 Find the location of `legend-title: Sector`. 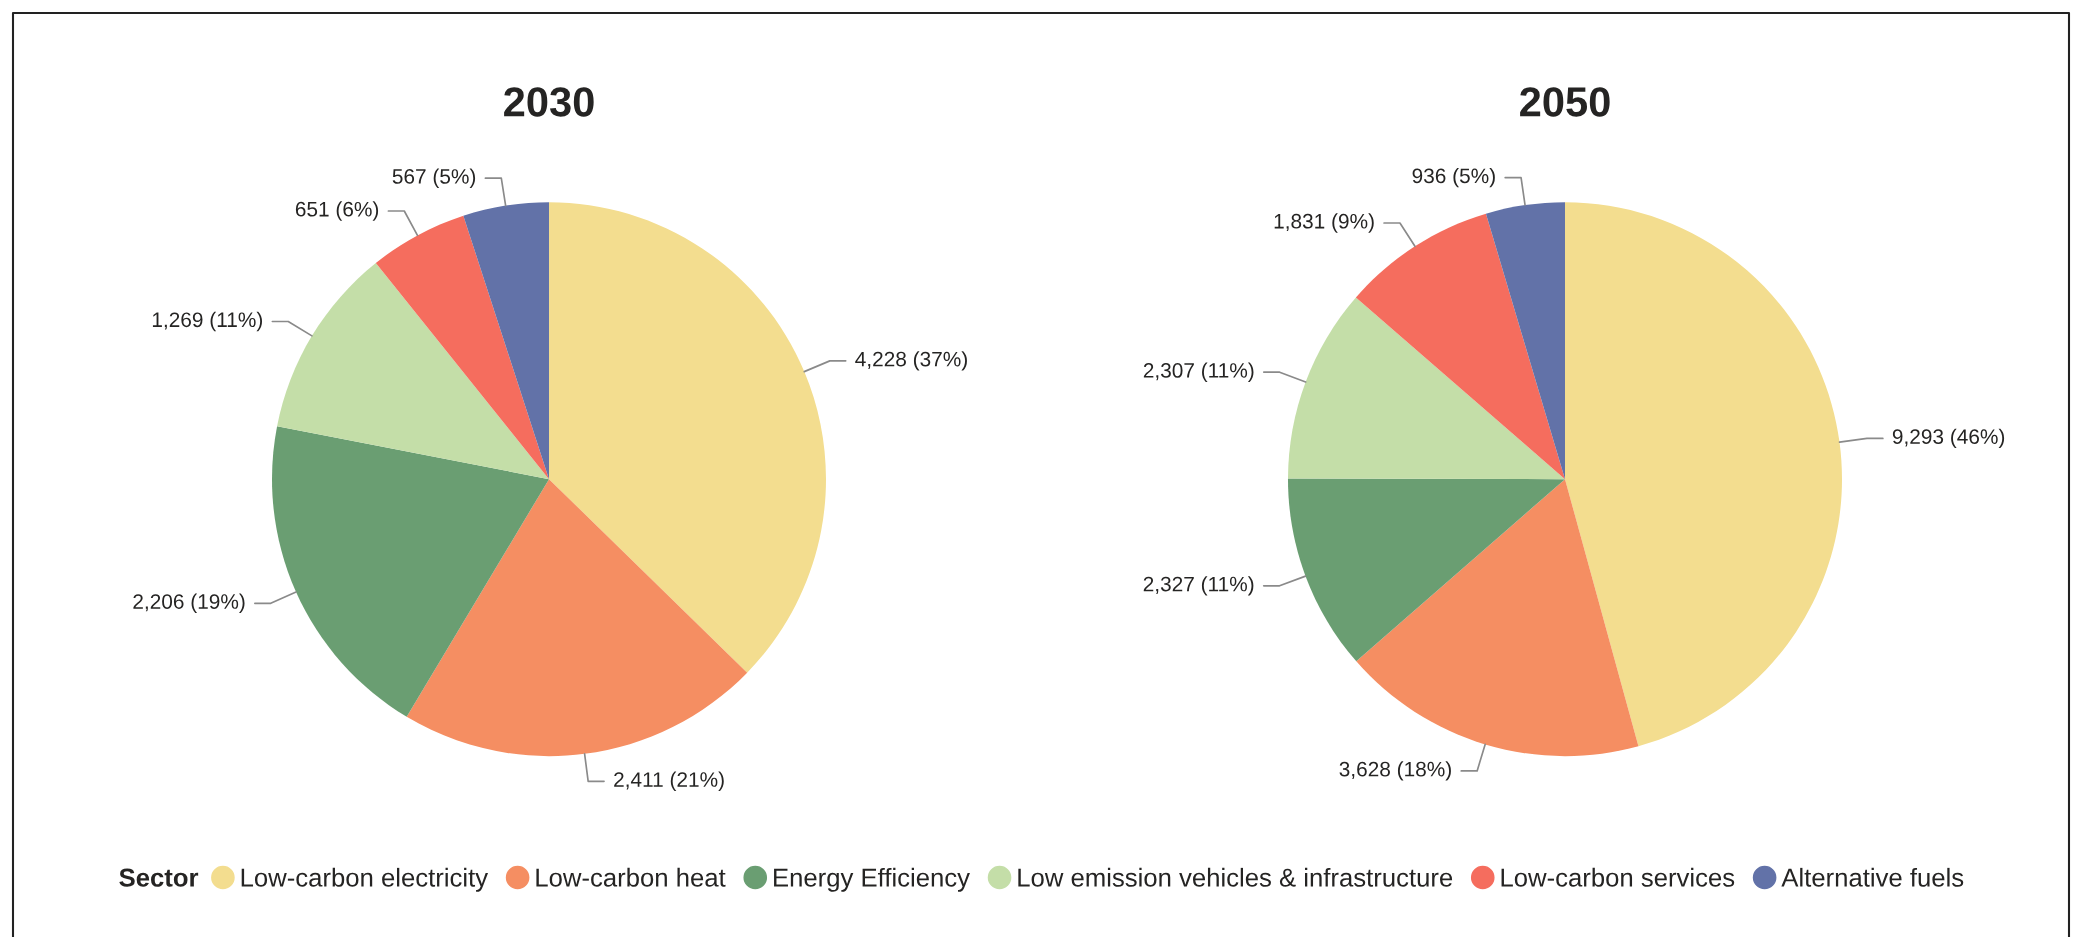

legend-title: Sector is located at coordinates (159, 877).